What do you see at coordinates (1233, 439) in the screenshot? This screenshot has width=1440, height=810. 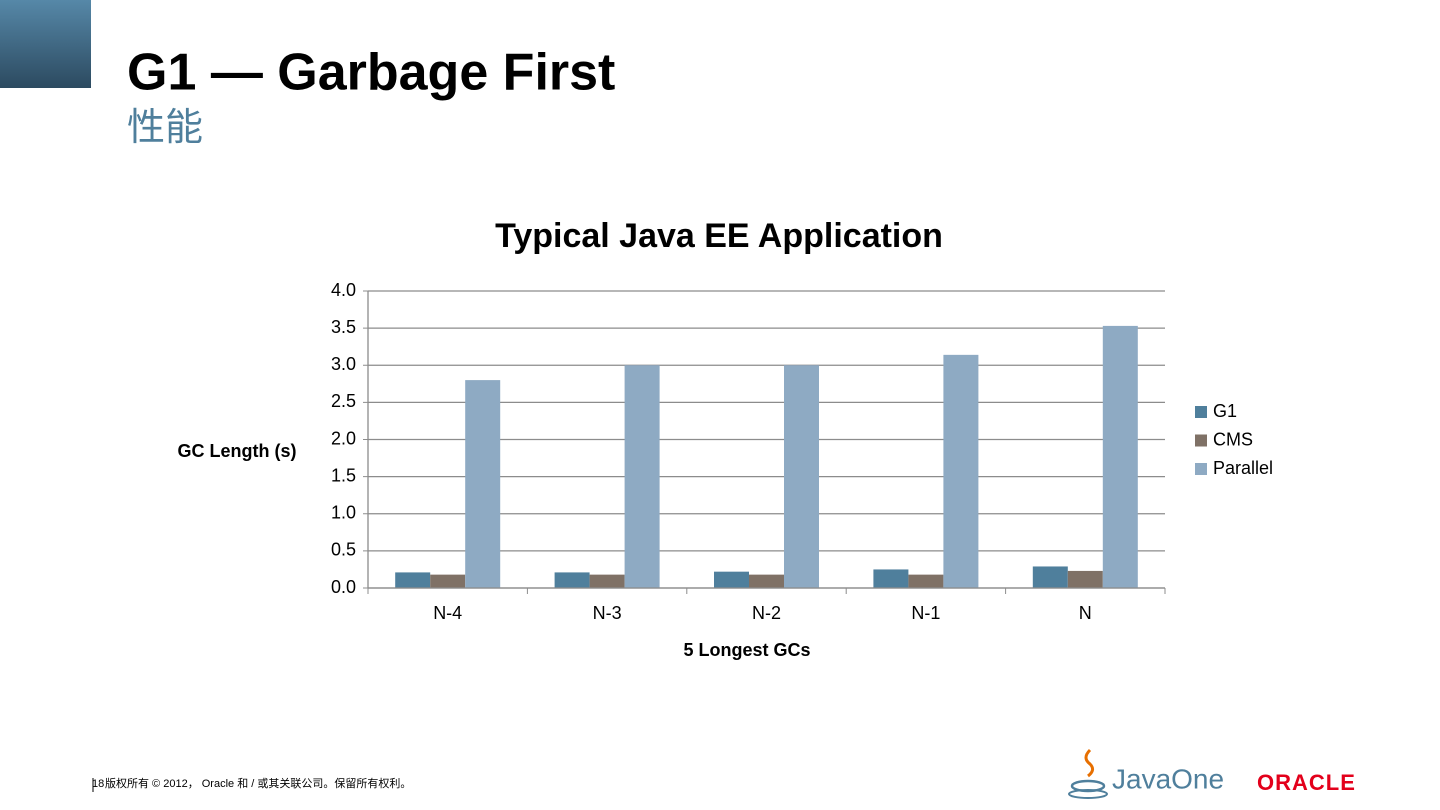 I see `legend-label: CMS` at bounding box center [1233, 439].